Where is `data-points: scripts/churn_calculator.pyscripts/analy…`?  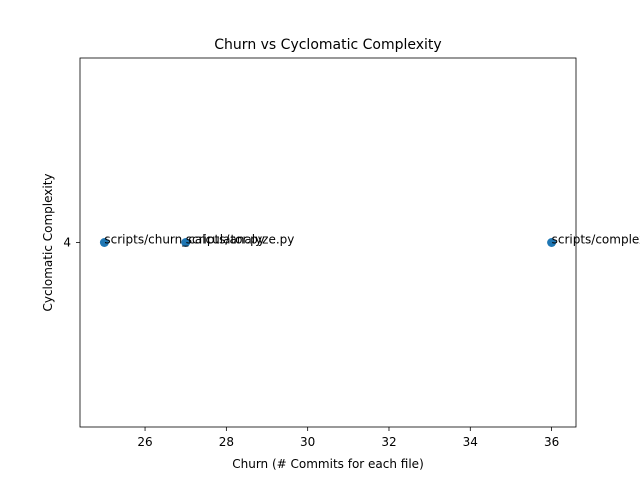 data-points: scripts/churn_calculator.pyscripts/analy… is located at coordinates (369, 240).